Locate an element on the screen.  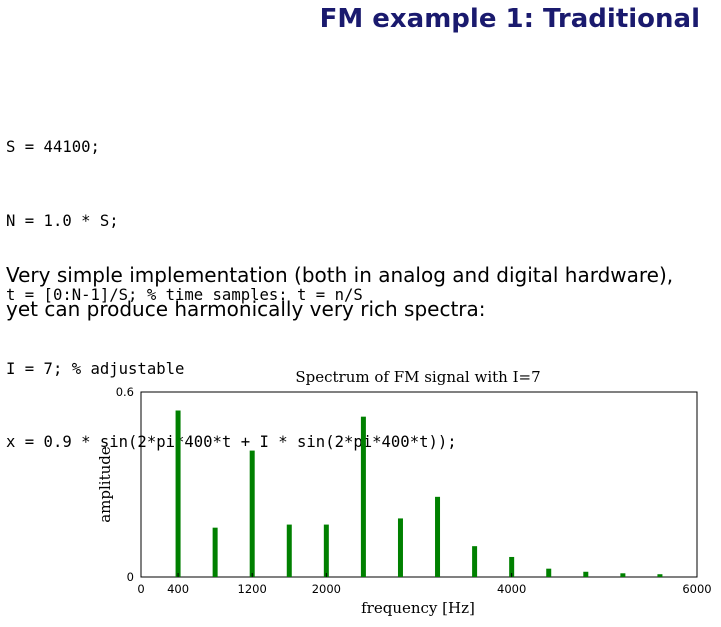
slide-title: FM example 1: Traditional is located at coordinates (509, 19).